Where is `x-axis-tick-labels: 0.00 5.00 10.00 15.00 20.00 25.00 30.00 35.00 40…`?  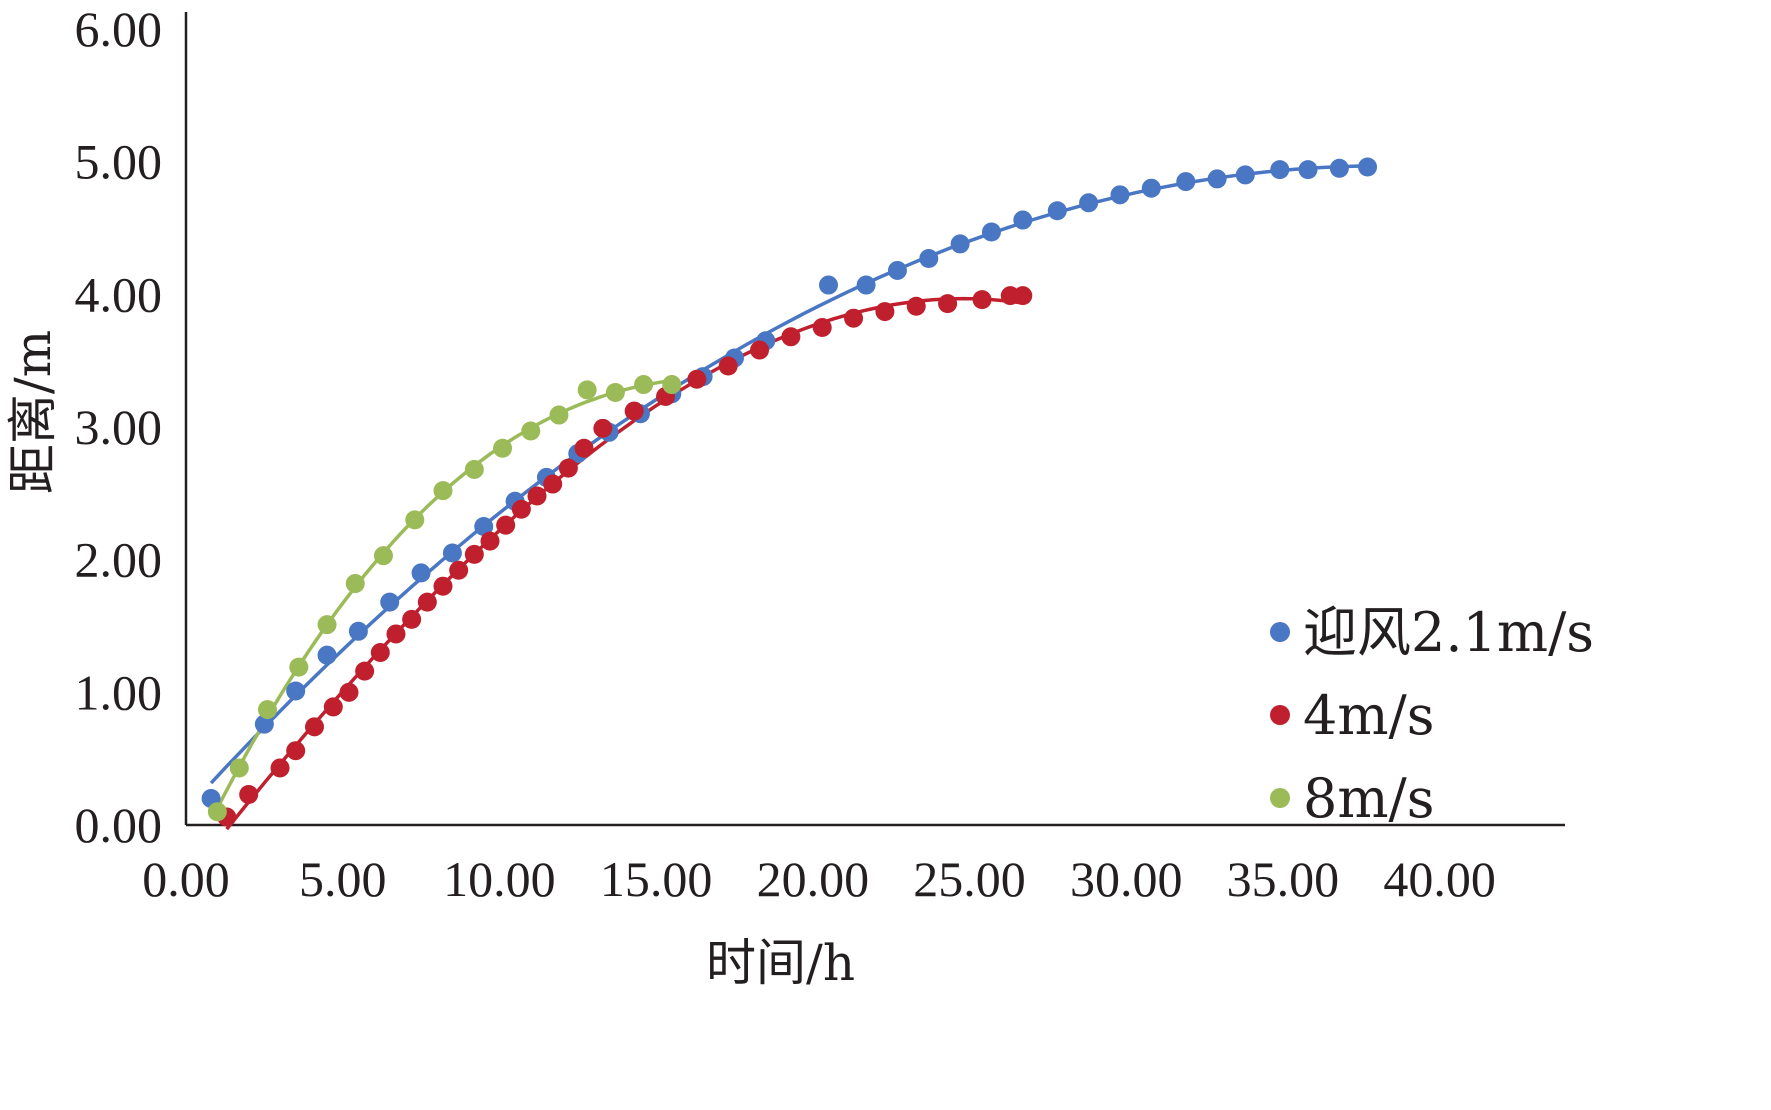
x-axis-tick-labels: 0.00 5.00 10.00 15.00 20.00 25.00 30.00 35.00 40… is located at coordinates (819, 879).